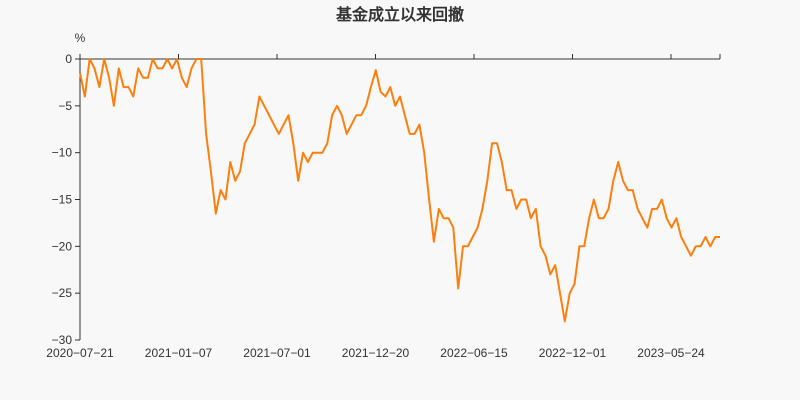 This screenshot has height=400, width=800. What do you see at coordinates (80, 38) in the screenshot?
I see `y-axis-unit-label: %` at bounding box center [80, 38].